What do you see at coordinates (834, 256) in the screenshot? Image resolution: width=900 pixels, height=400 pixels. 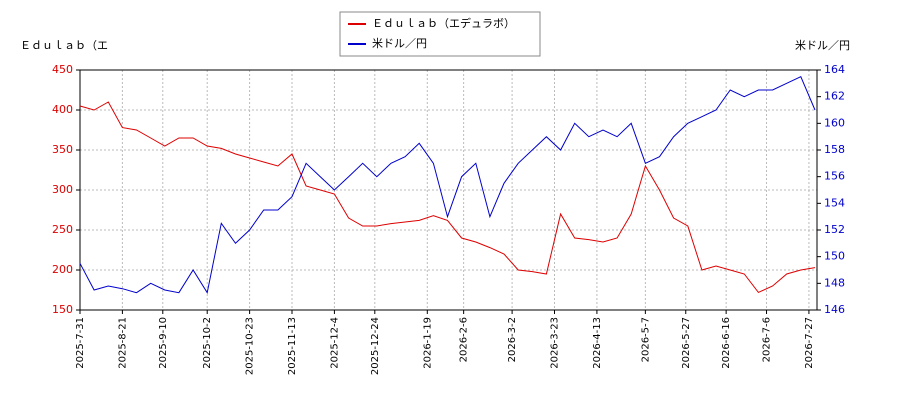 I see `y2-tick-label: 150` at bounding box center [834, 256].